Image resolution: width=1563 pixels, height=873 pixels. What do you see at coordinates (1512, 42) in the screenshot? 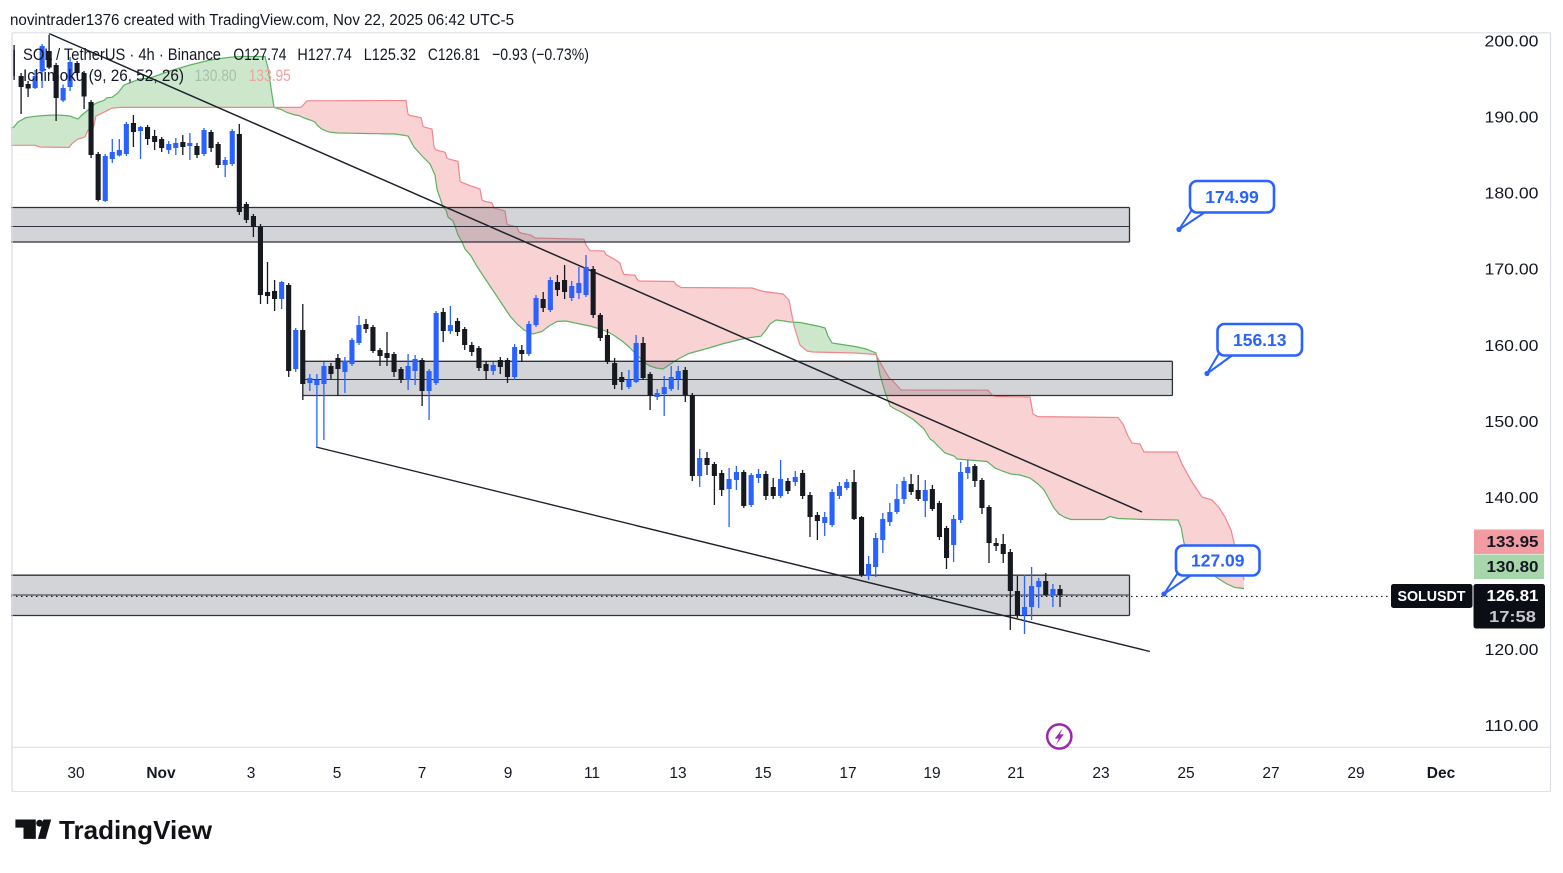
I see `svg-text: 200.00` at bounding box center [1512, 42].